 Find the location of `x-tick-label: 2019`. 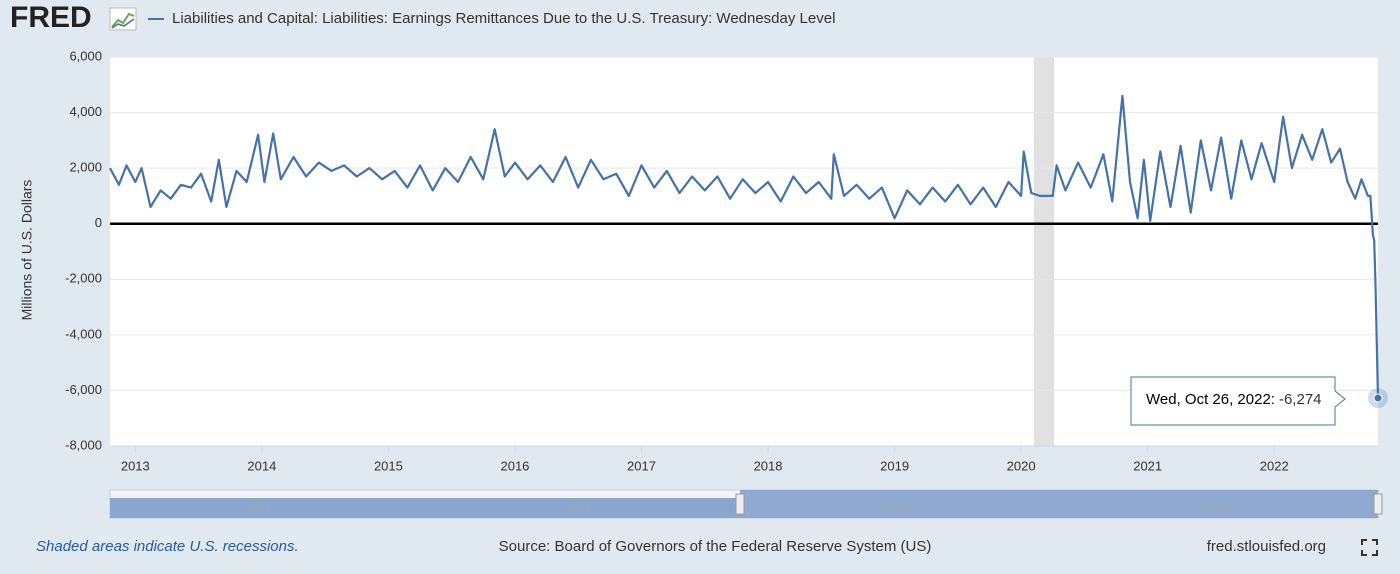

x-tick-label: 2019 is located at coordinates (894, 465).